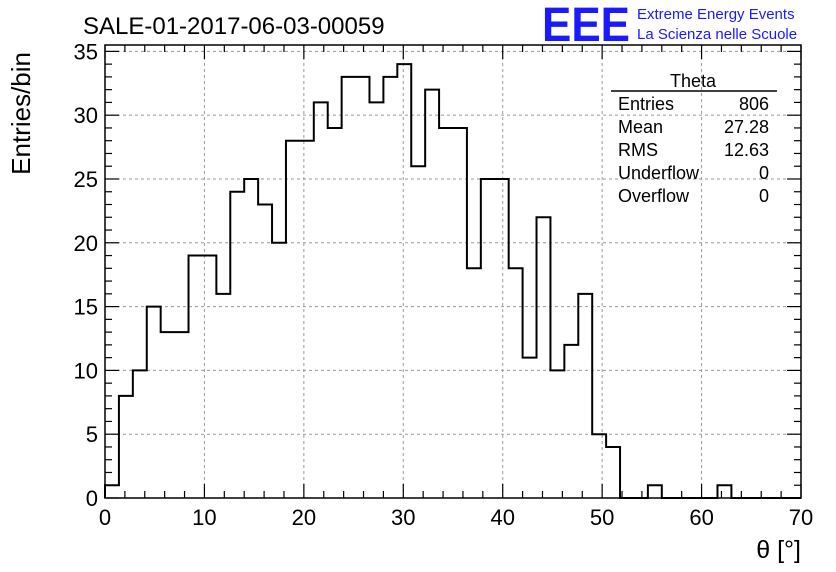 This screenshot has width=836, height=572. Describe the element at coordinates (659, 173) in the screenshot. I see `stats-label: Underflow` at that location.